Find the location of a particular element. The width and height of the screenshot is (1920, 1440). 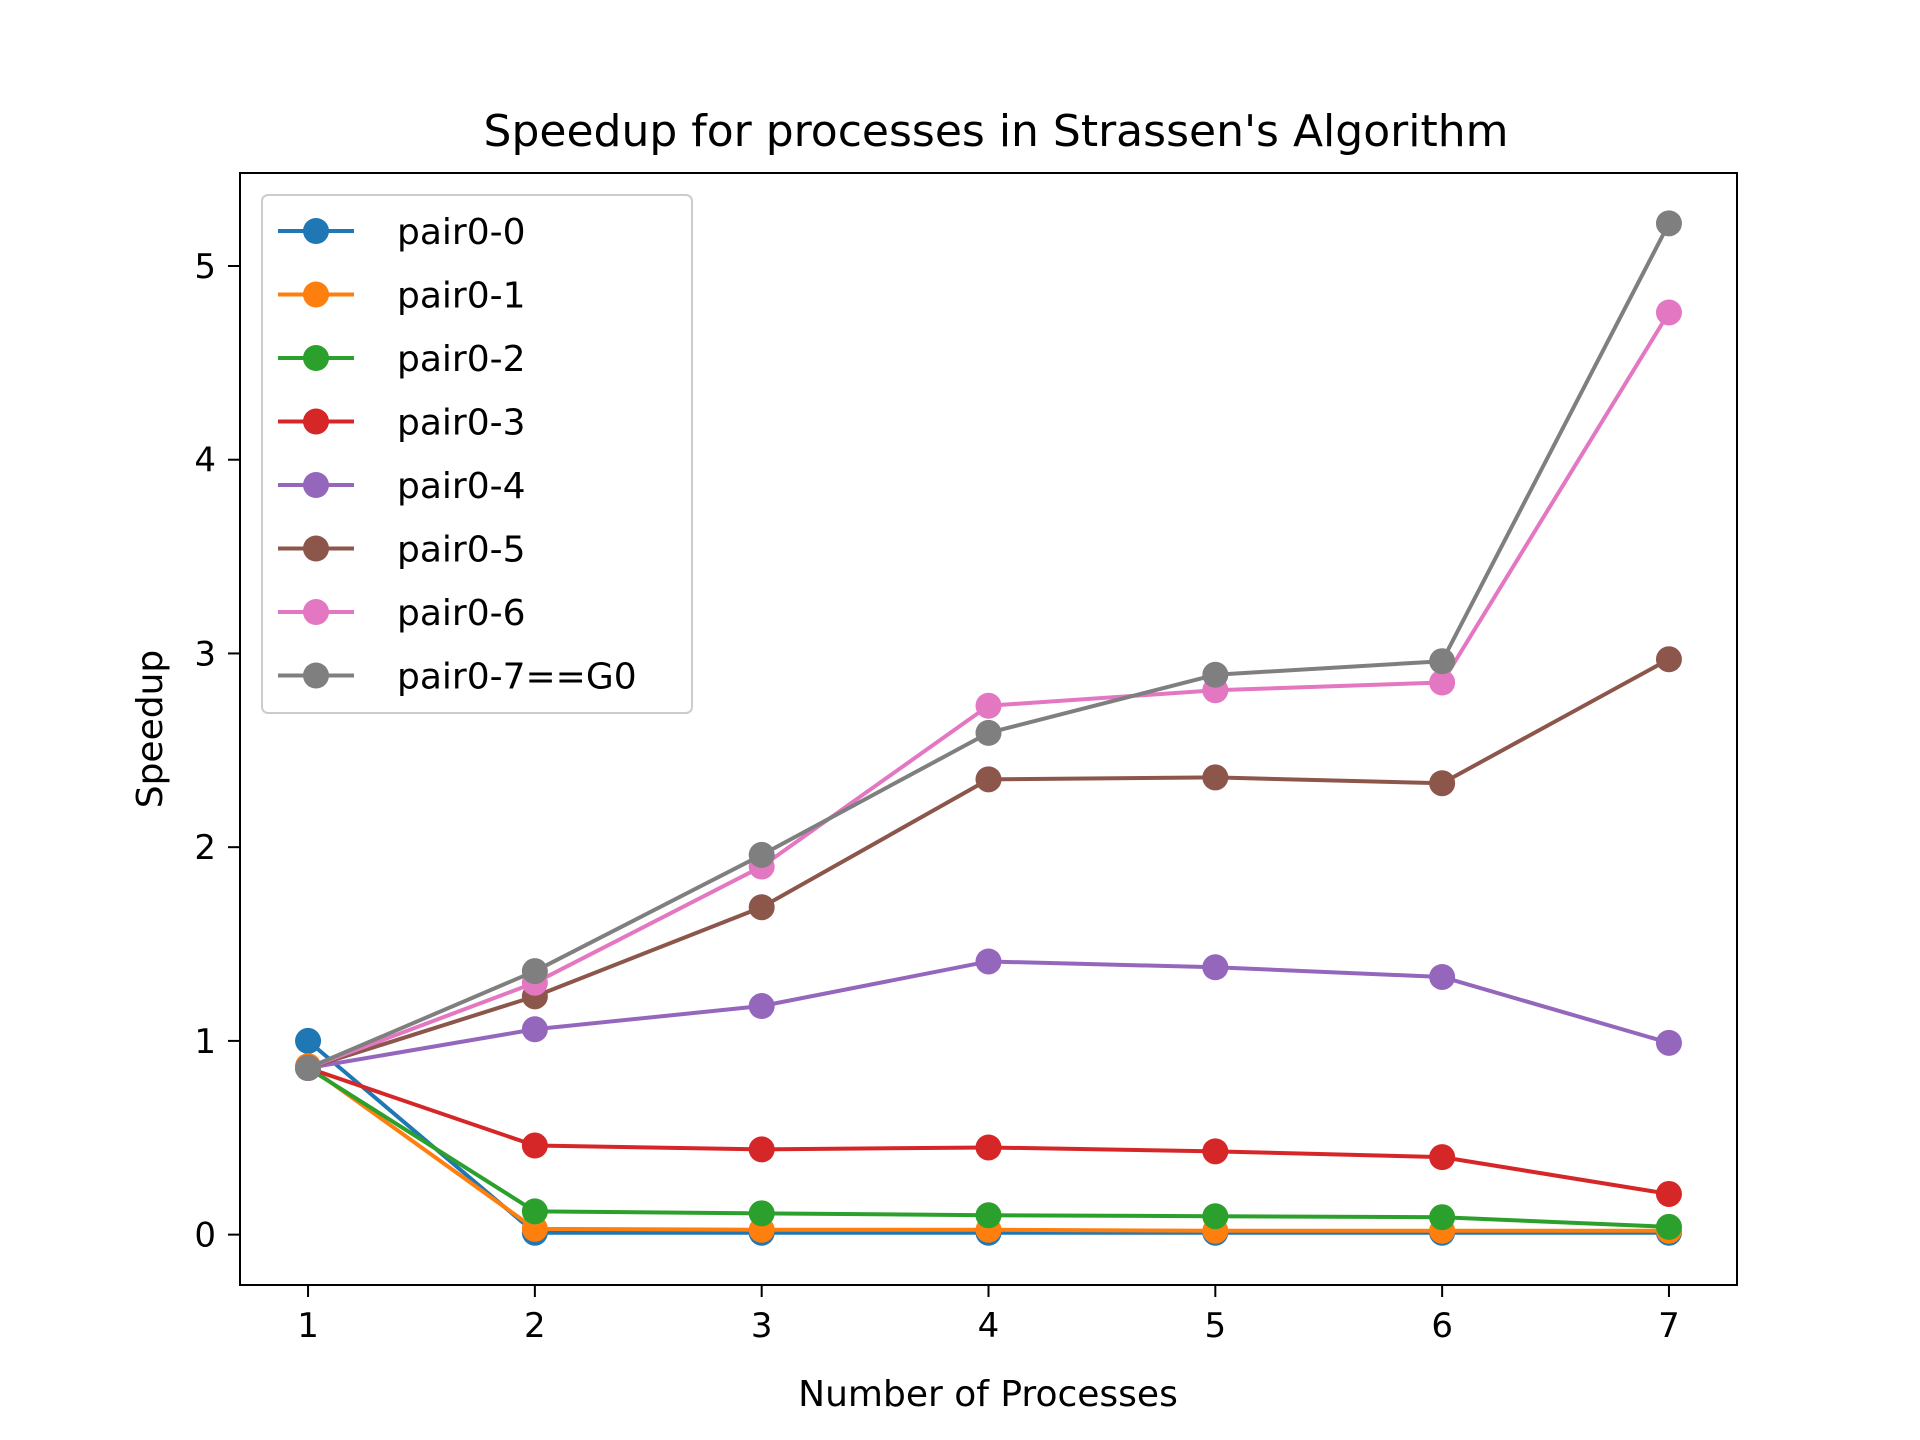

y-tick-label: 1 is located at coordinates (205, 1042).